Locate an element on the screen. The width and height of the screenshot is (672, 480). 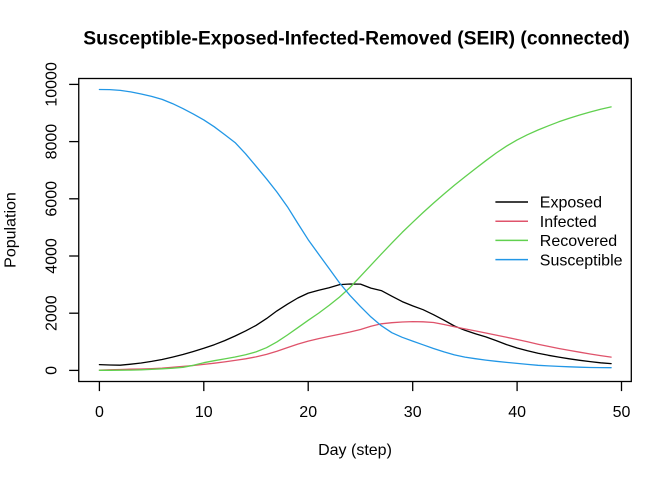
svg-text: Infected is located at coordinates (568, 222).